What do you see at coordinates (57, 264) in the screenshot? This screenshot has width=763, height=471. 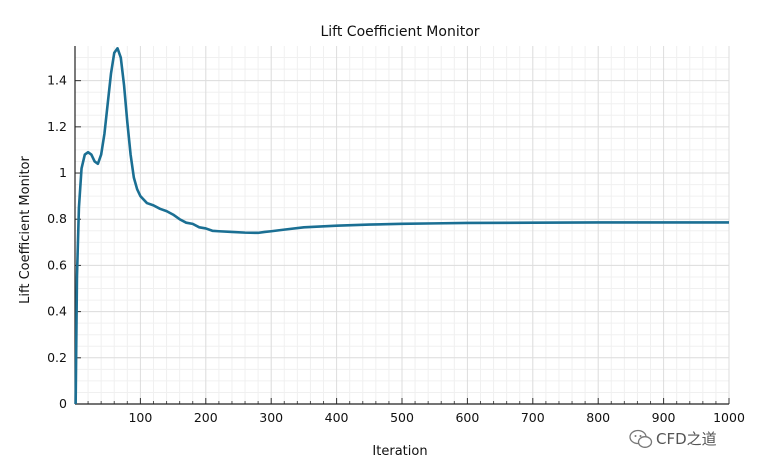 I see `y-tick-label: 0.6` at bounding box center [57, 264].